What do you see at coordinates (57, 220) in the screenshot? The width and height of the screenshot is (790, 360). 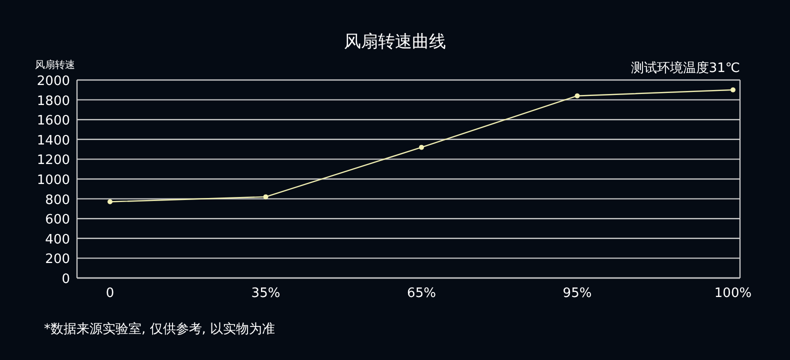 I see `y-tick-label: 600` at bounding box center [57, 220].